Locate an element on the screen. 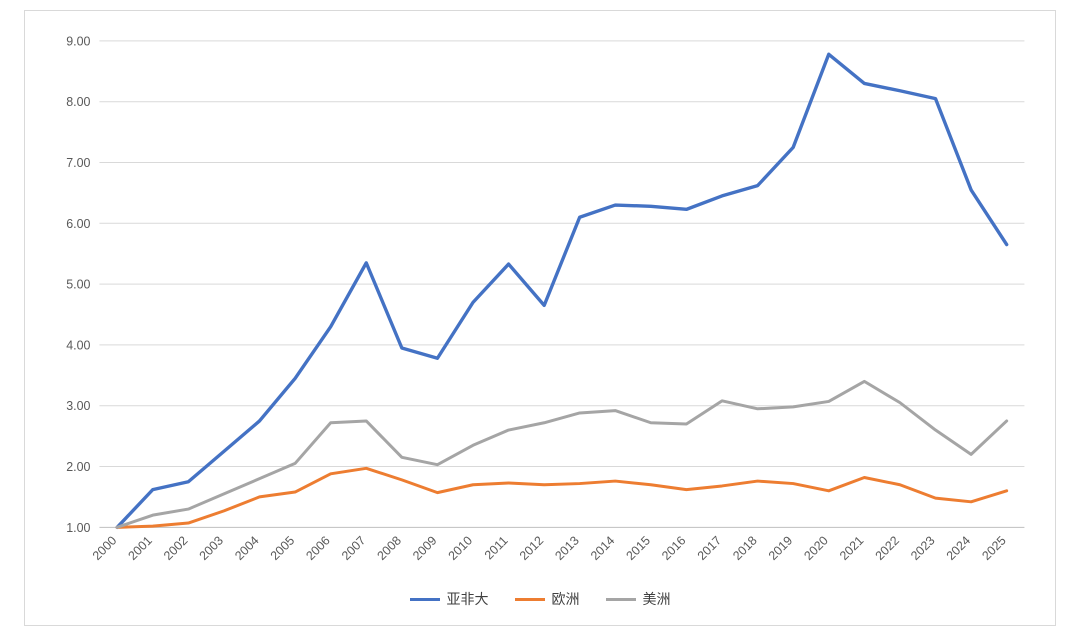  chart-legend: 亚非大 欧洲 美洲 is located at coordinates (540, 599).